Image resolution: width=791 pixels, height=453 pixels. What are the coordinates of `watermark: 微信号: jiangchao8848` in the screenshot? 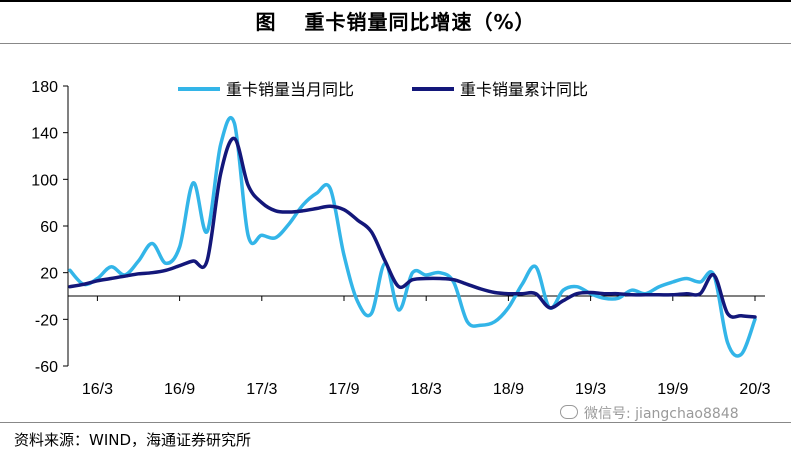 It's located at (649, 413).